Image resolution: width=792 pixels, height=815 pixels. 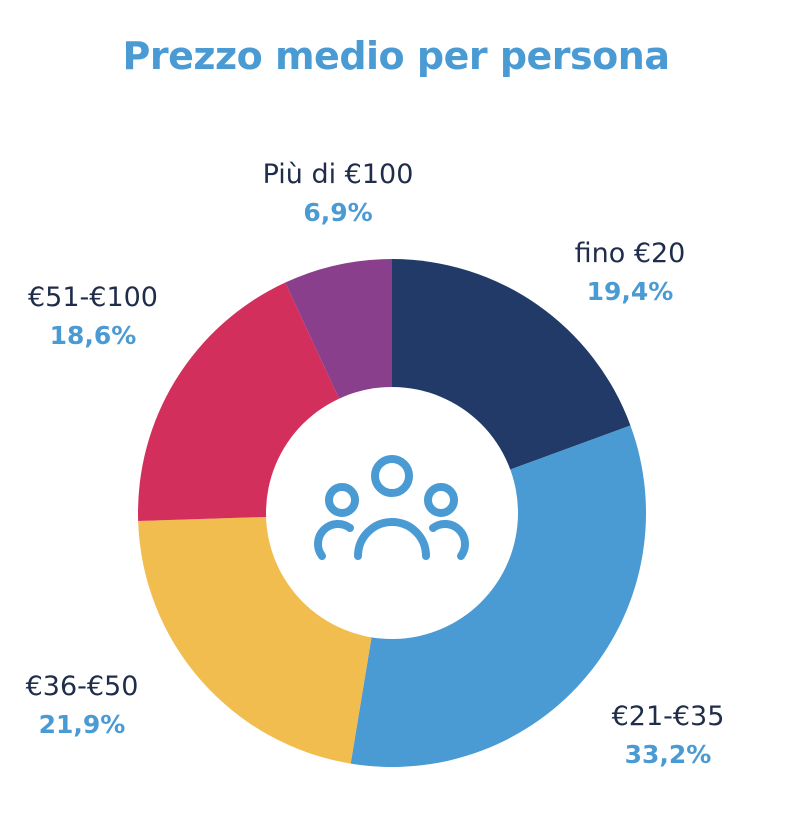 I want to click on chart-title: Prezzo medio per persona, so click(x=396, y=56).